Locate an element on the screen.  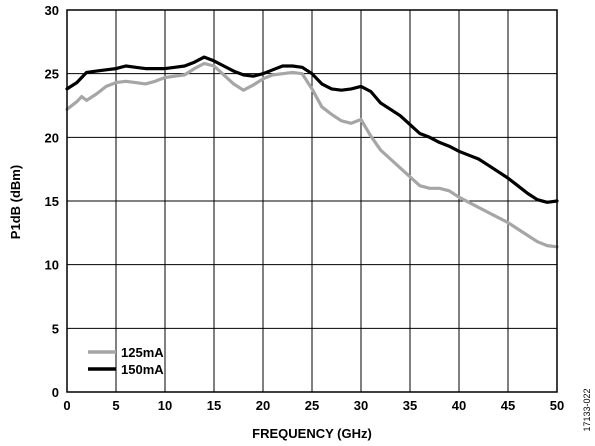
x-tick-label: 40 is located at coordinates (459, 405).